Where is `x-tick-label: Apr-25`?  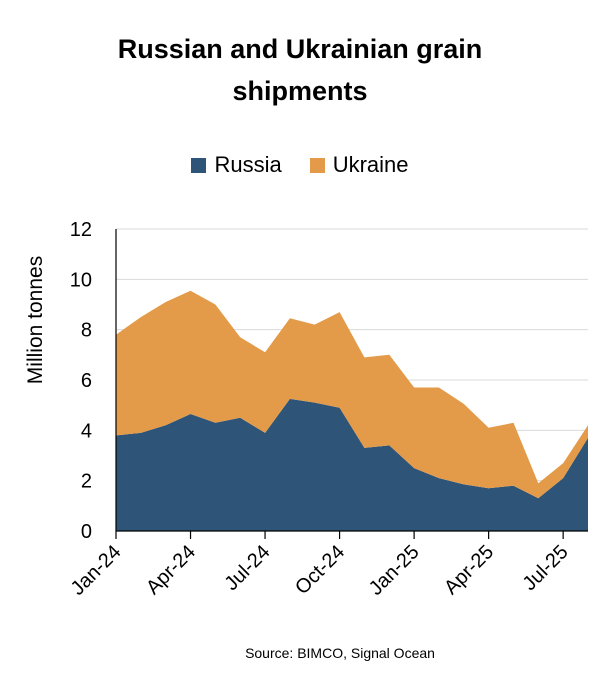 x-tick-label: Apr-25 is located at coordinates (469, 570).